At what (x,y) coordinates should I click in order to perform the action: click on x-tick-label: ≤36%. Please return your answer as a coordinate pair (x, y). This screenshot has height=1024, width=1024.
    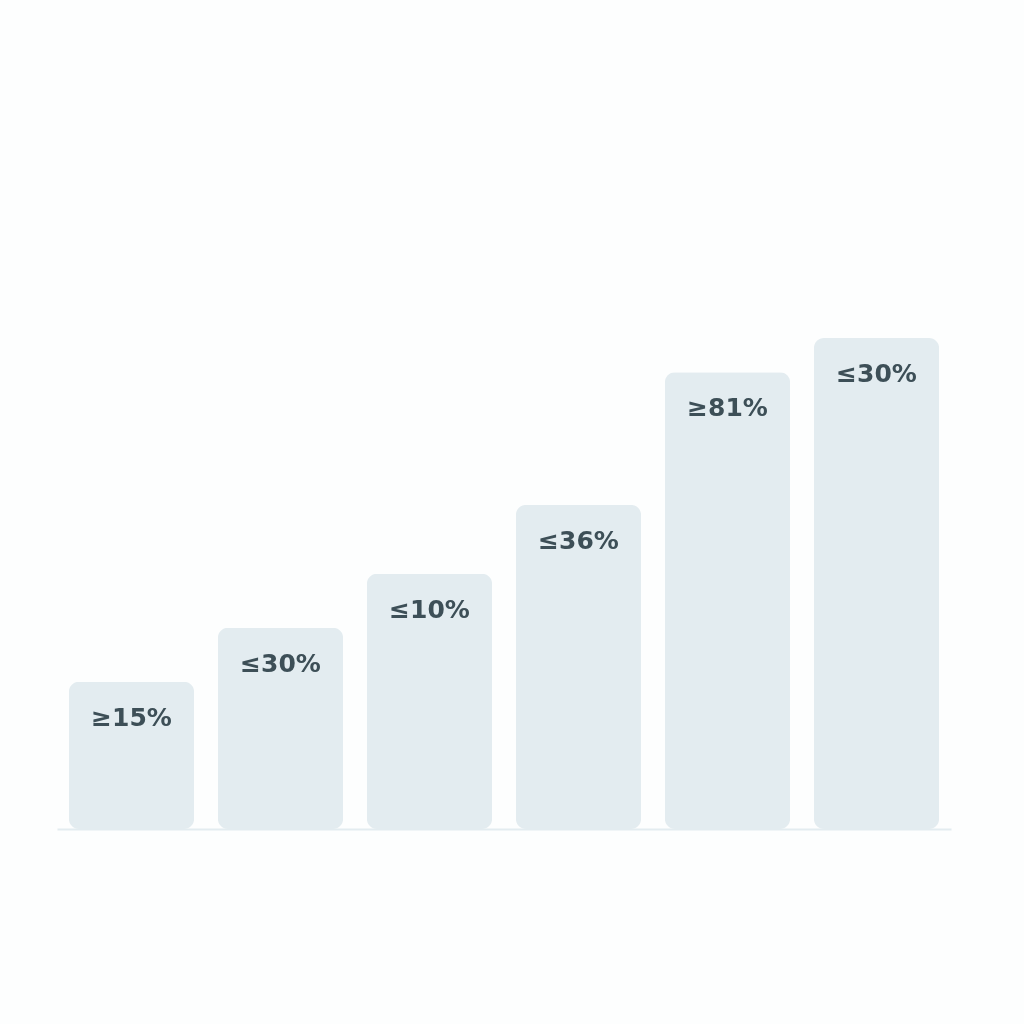
    Looking at the image, I should click on (578, 540).